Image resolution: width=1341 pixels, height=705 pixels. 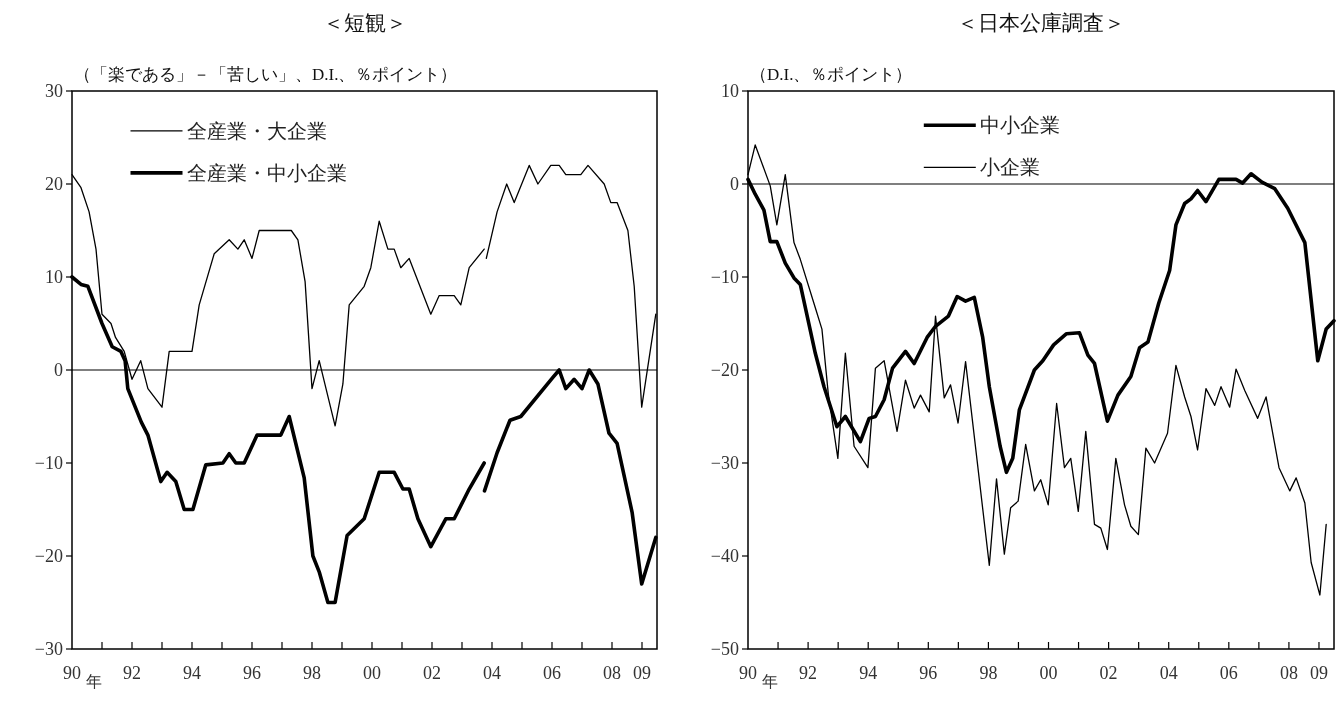 I want to click on legend-label: 全産業・中小企業, so click(x=266, y=172).